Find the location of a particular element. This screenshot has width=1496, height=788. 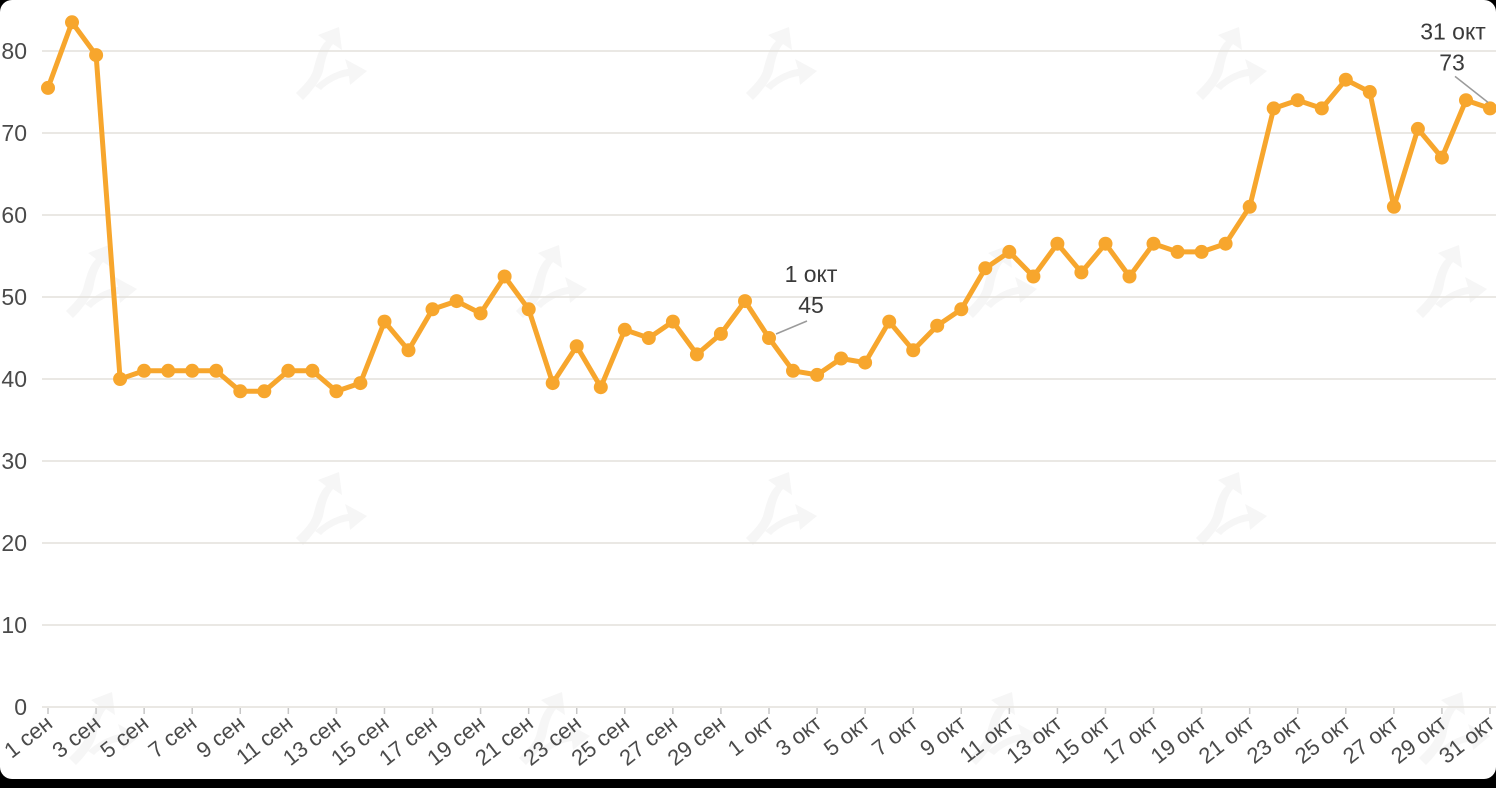

y-axis-label: 30 is located at coordinates (14, 461).